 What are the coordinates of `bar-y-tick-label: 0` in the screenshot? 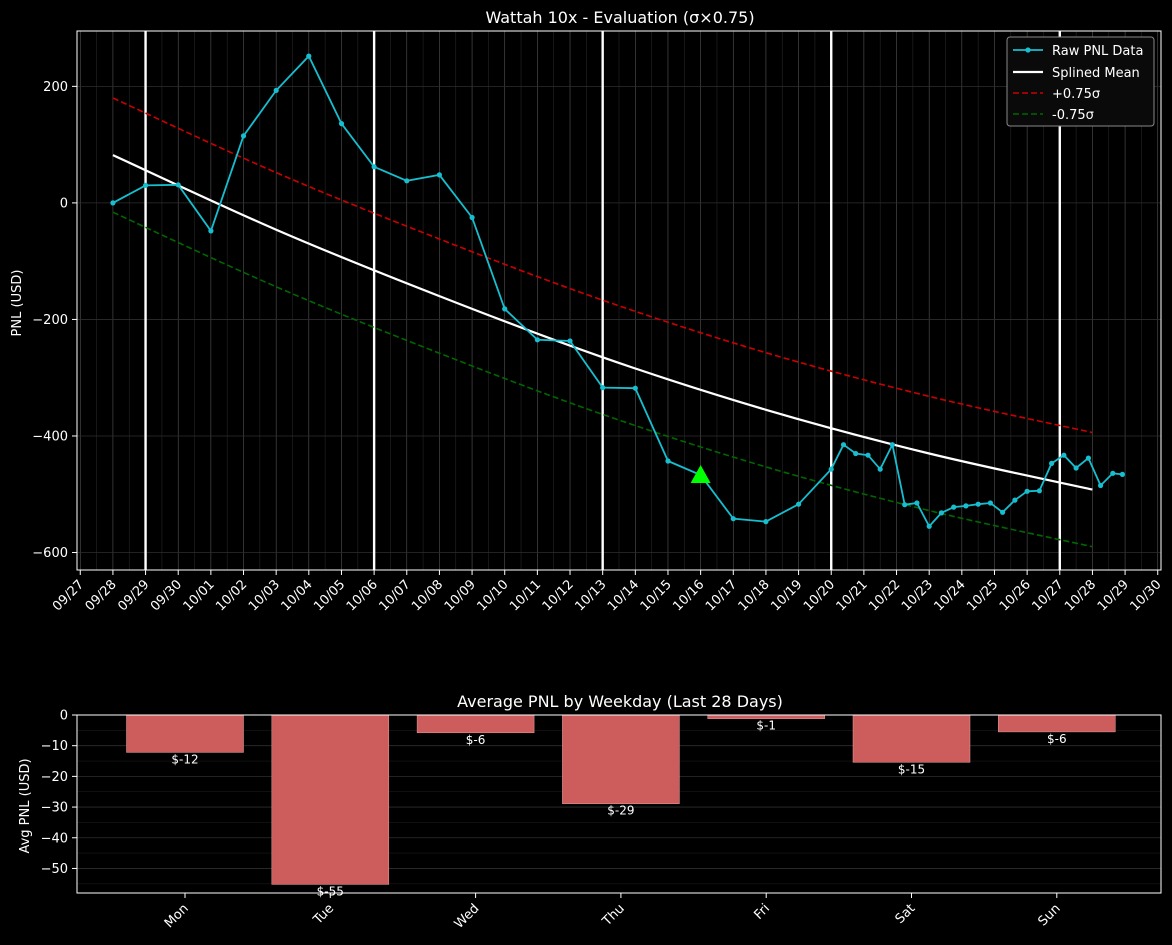 It's located at (64, 716).